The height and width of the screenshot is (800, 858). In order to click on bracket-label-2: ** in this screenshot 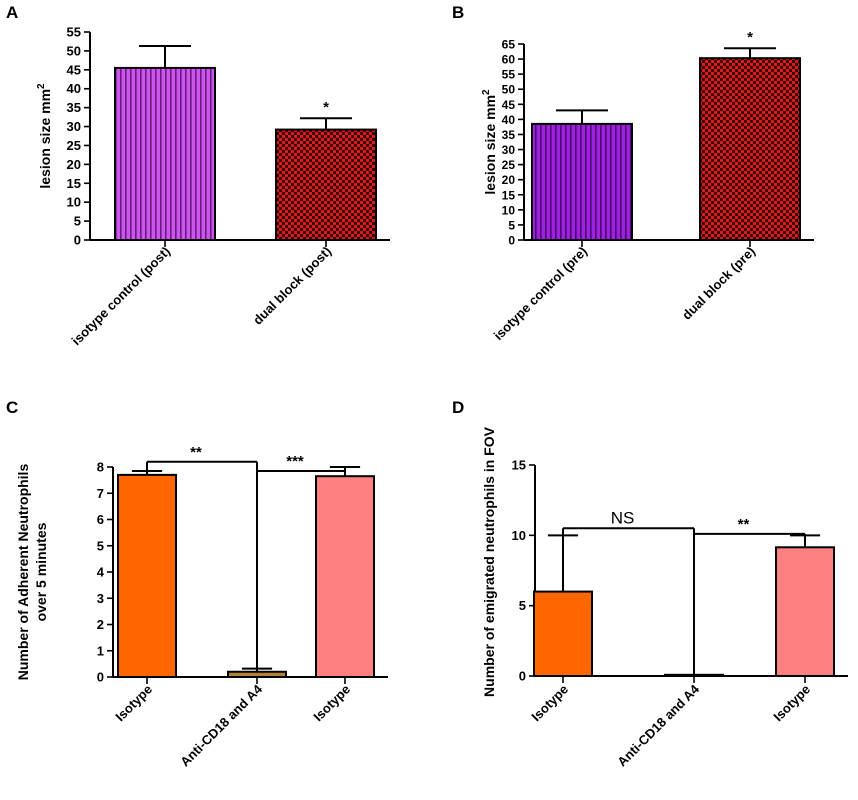, I will do `click(744, 524)`.